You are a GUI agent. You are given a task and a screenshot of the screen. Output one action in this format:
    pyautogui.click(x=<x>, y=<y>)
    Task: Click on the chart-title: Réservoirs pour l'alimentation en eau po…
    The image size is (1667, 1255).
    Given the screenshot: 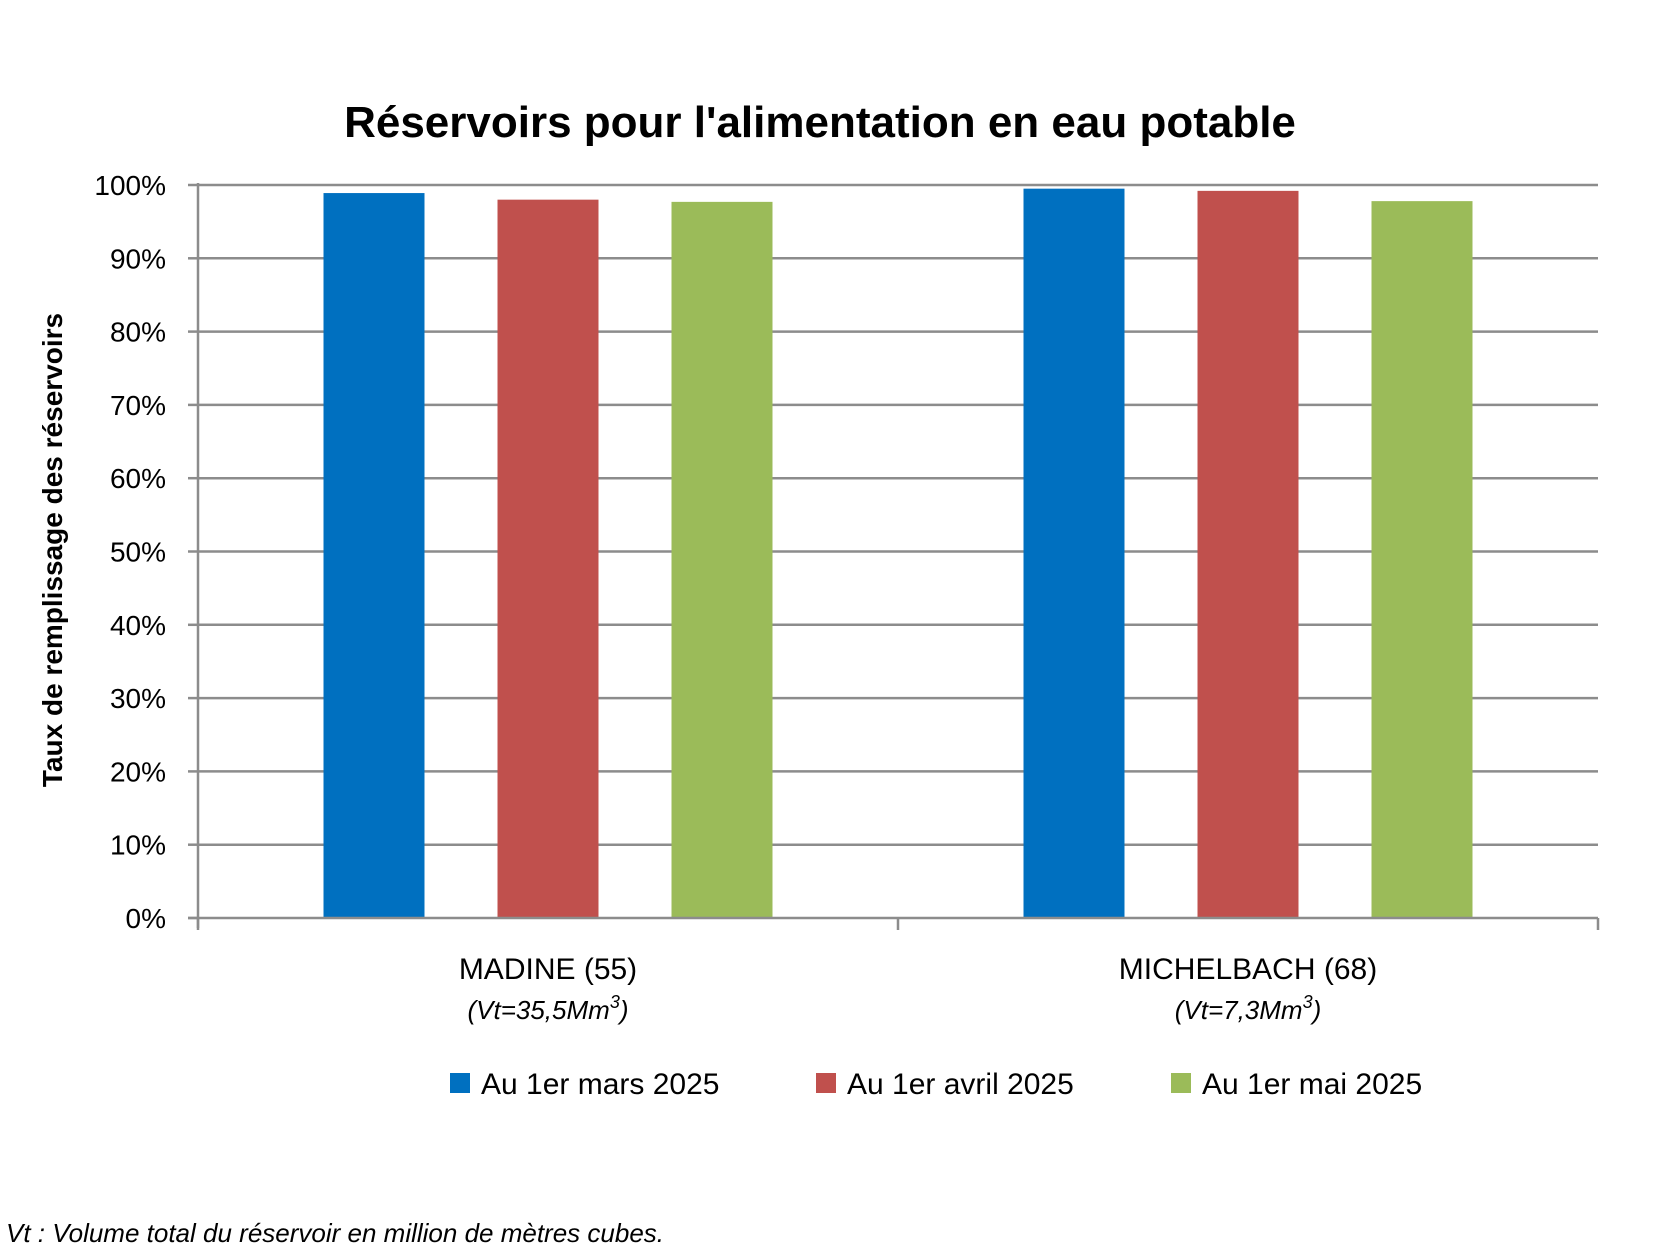 What is the action you would take?
    pyautogui.click(x=820, y=122)
    